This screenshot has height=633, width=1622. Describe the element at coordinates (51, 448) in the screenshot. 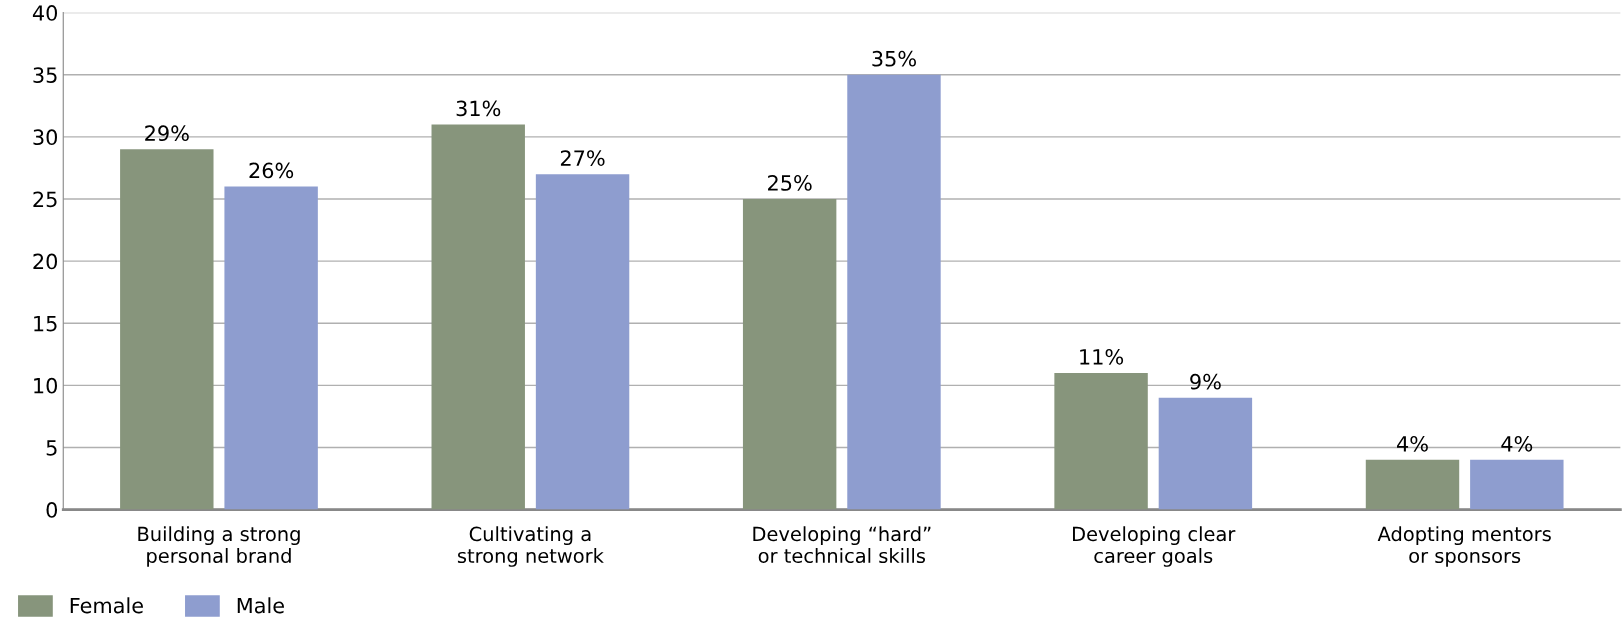

I see `y-tick-label: 5` at that location.